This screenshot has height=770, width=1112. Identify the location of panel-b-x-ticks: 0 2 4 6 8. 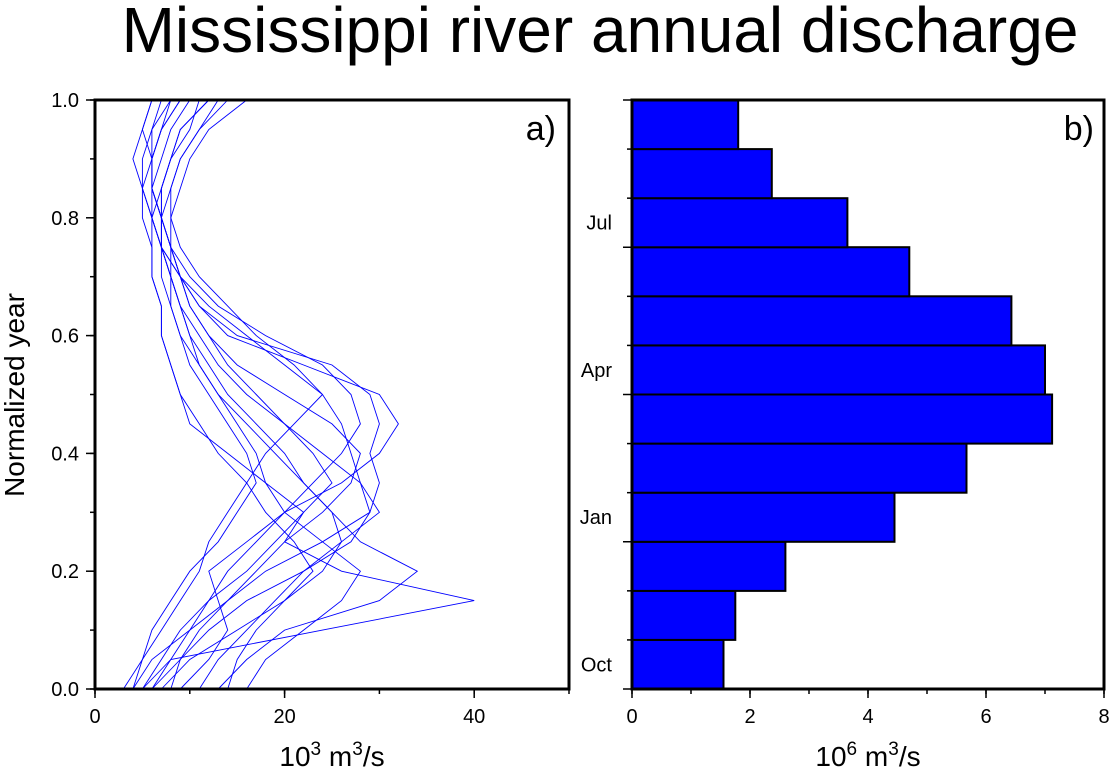
(868, 708).